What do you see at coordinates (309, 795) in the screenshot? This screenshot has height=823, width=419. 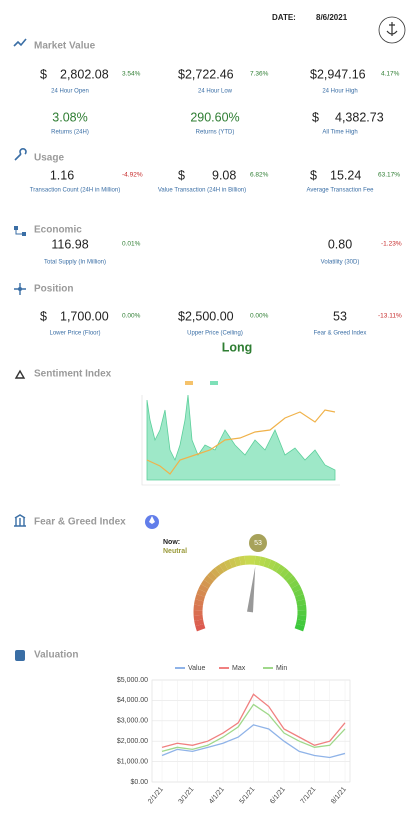 I see `x-tick-label: 7/1/21` at bounding box center [309, 795].